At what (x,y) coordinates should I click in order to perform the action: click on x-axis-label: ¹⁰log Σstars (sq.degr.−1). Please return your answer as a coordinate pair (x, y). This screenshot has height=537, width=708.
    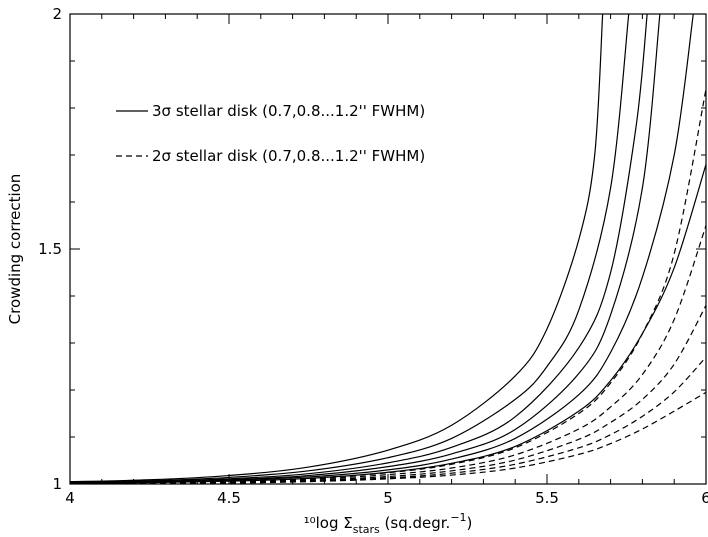
    Looking at the image, I should click on (388, 523).